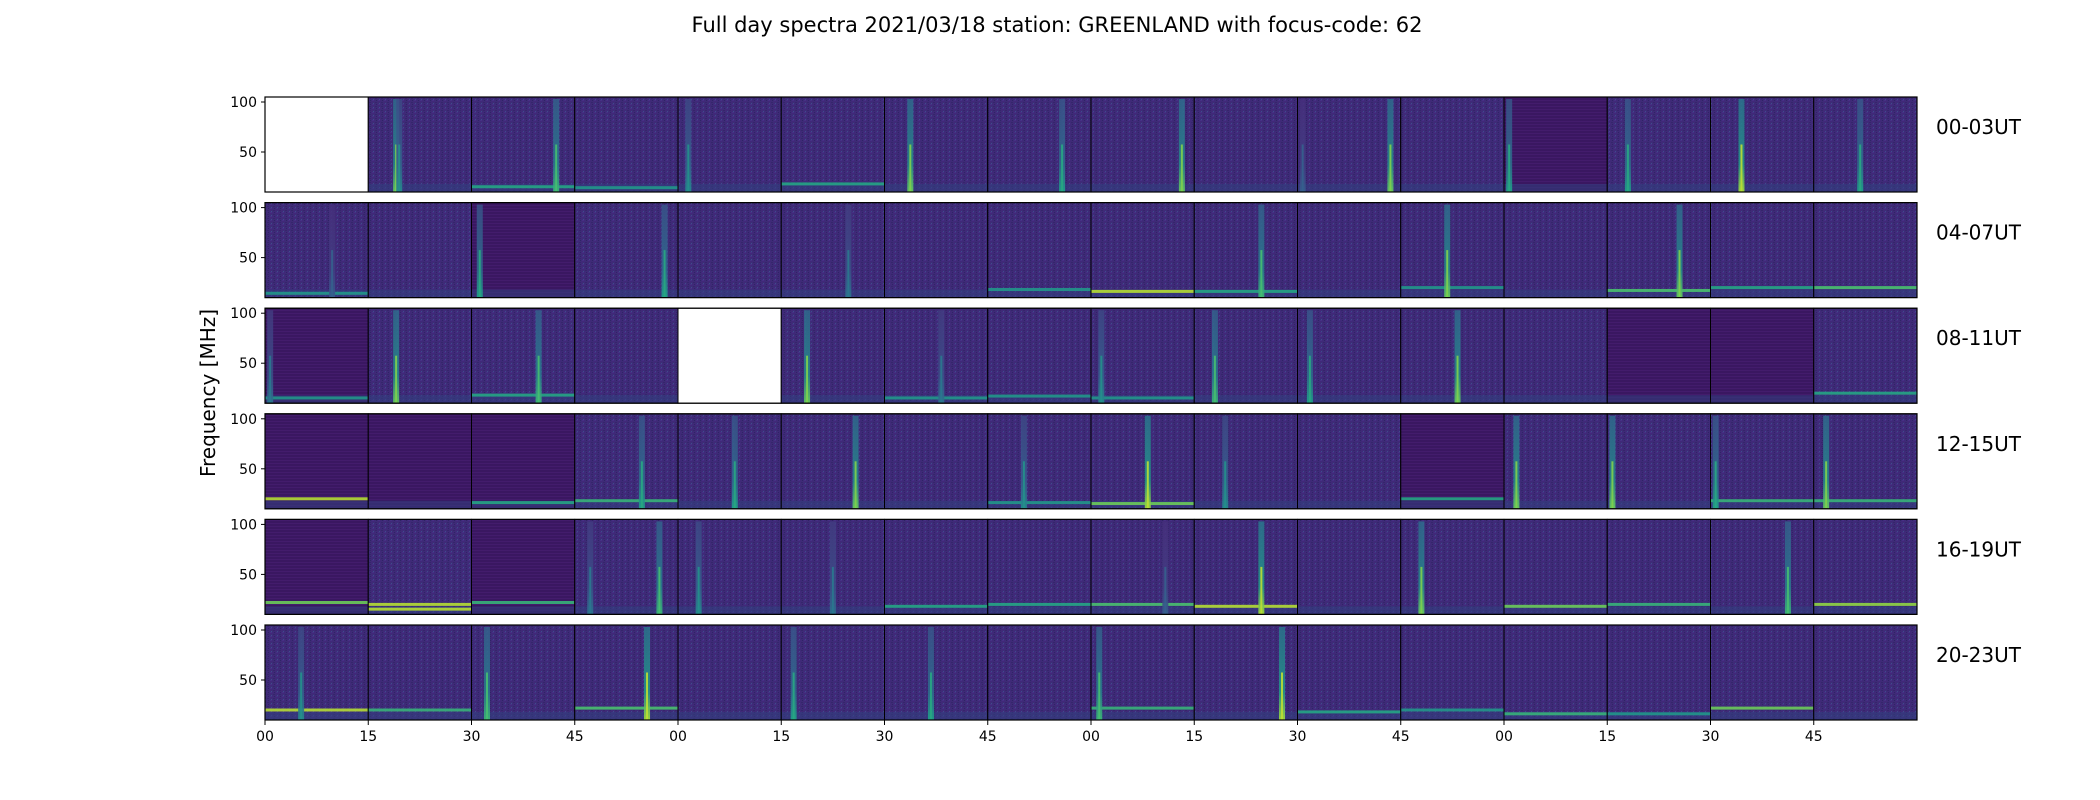 Image resolution: width=2100 pixels, height=800 pixels. Describe the element at coordinates (1979, 444) in the screenshot. I see `row-label: 12-15UT` at that location.